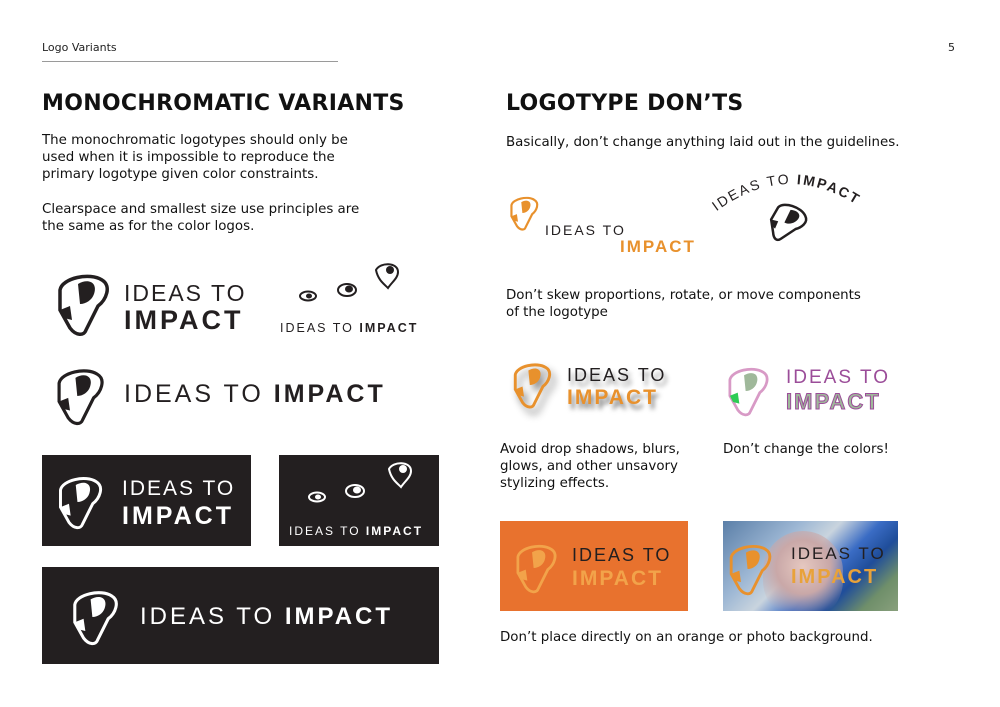 This screenshot has width=1000, height=707. I want to click on rotated-arc-logo: IDEAS TO IMPACT, so click(790, 216).